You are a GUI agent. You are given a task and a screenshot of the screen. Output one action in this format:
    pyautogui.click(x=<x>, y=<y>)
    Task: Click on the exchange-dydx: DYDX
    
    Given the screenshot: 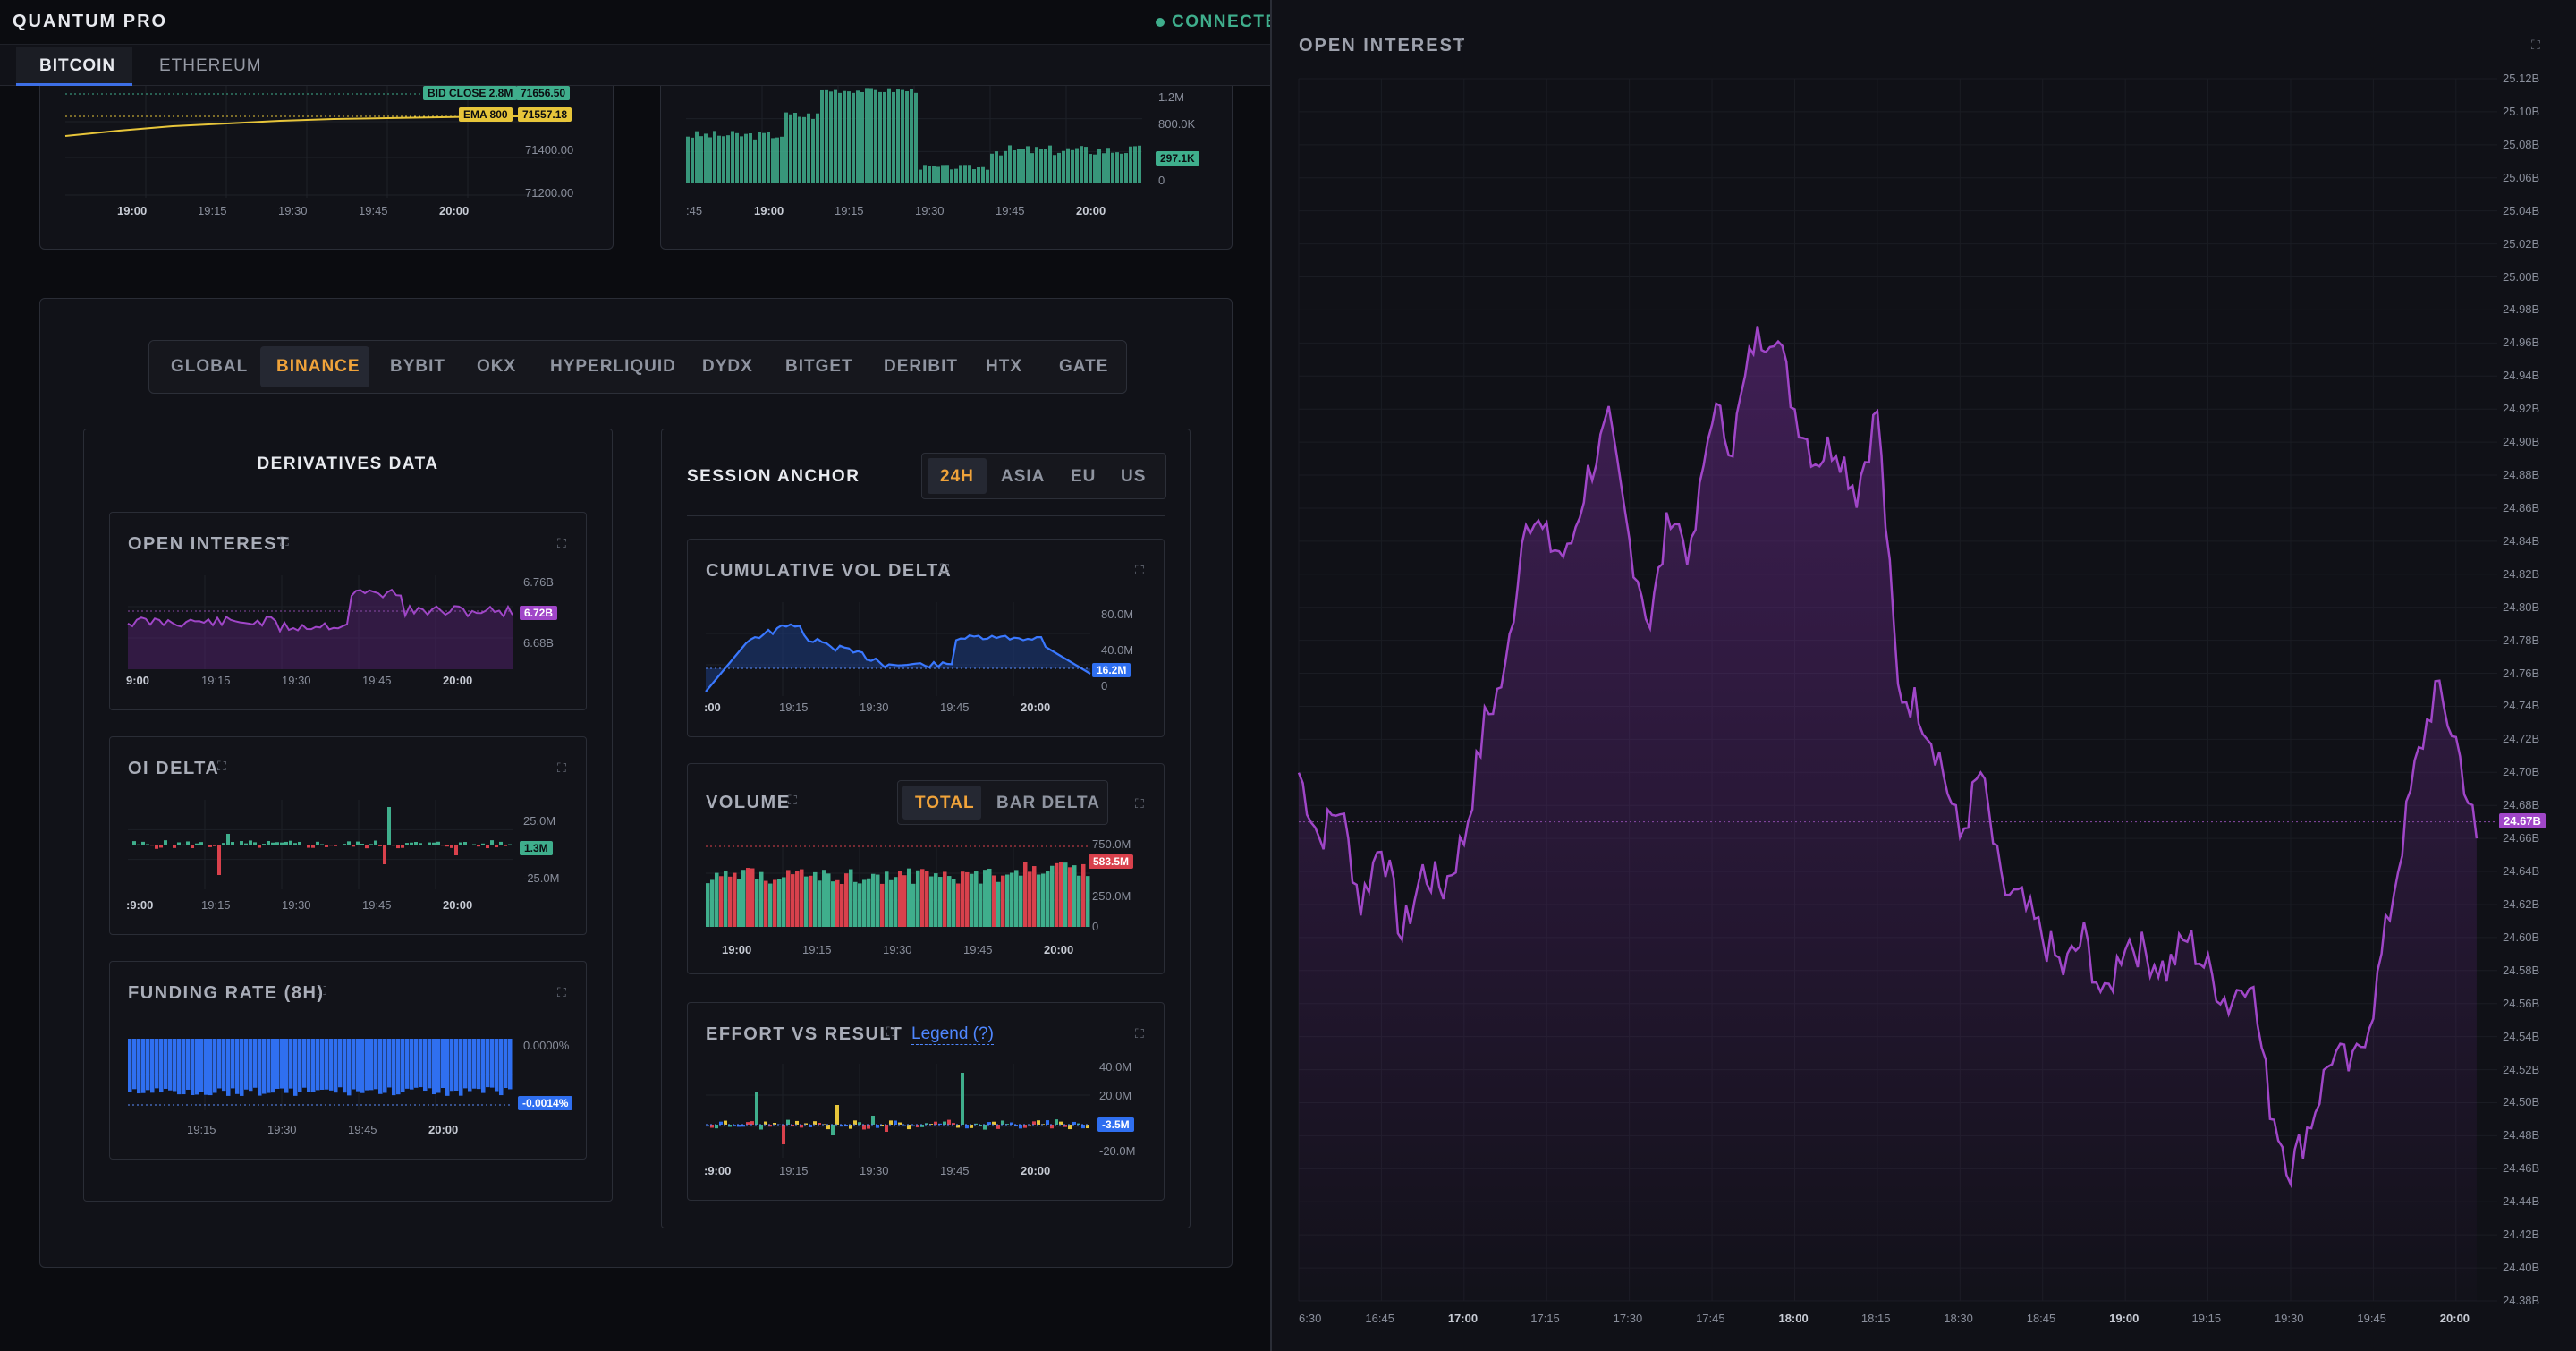 What is the action you would take?
    pyautogui.click(x=727, y=366)
    